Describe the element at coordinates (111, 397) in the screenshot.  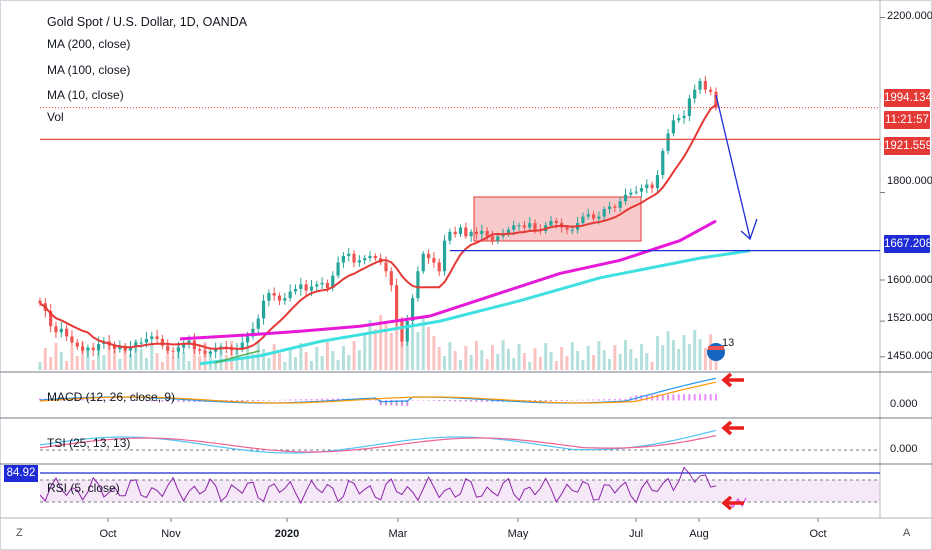
I see `legend-macd: MACD (12, 26, close, 9)` at that location.